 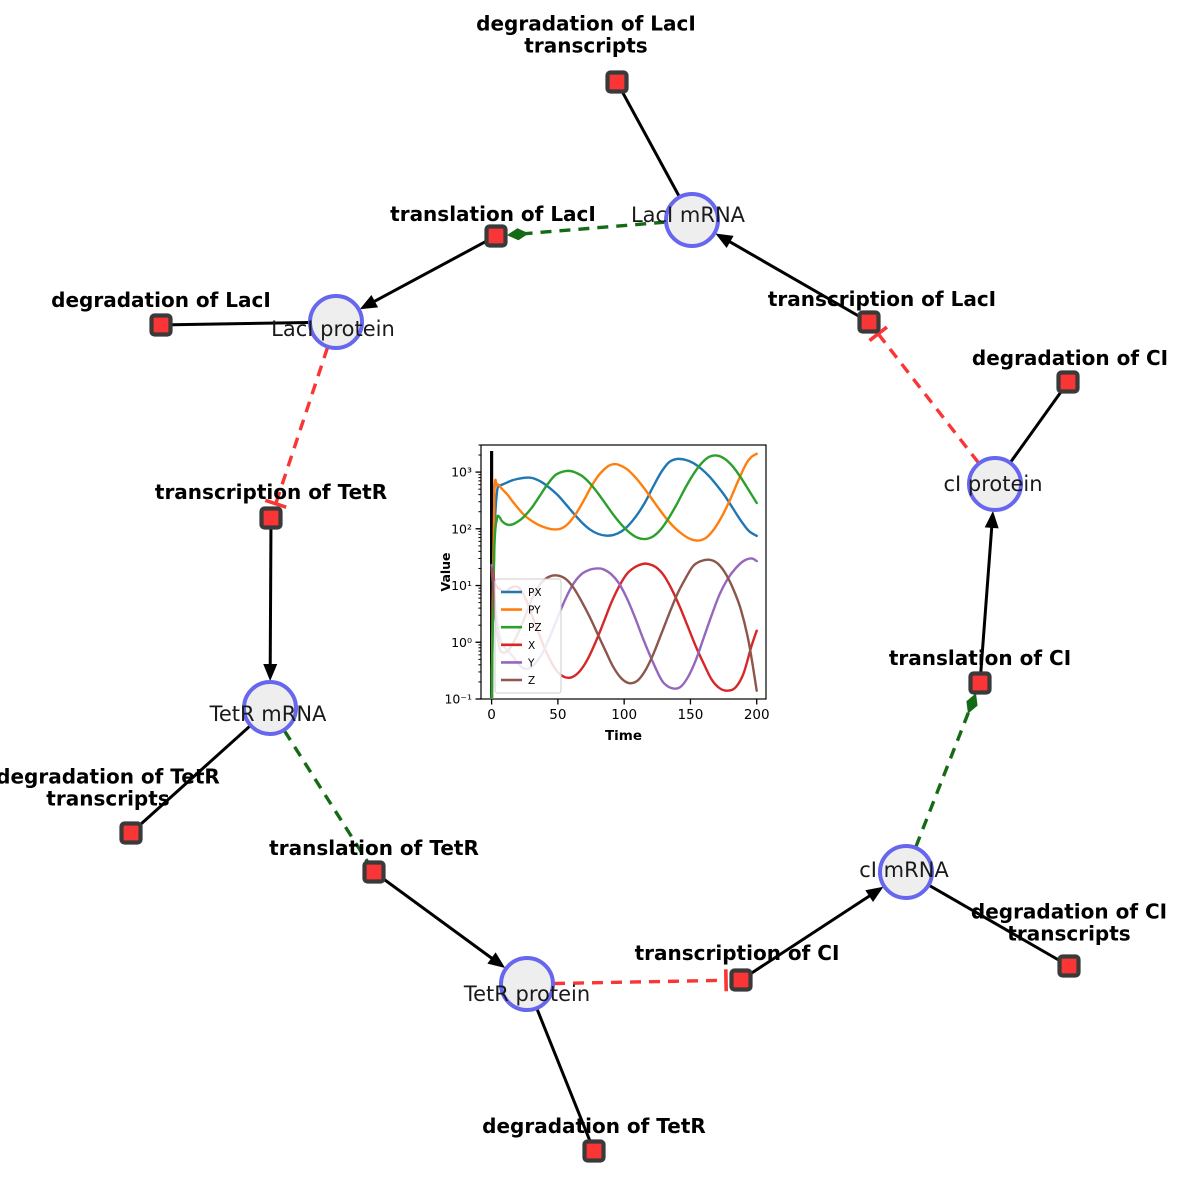 I want to click on reaction-node-deg_tetr_tx, so click(x=131, y=833).